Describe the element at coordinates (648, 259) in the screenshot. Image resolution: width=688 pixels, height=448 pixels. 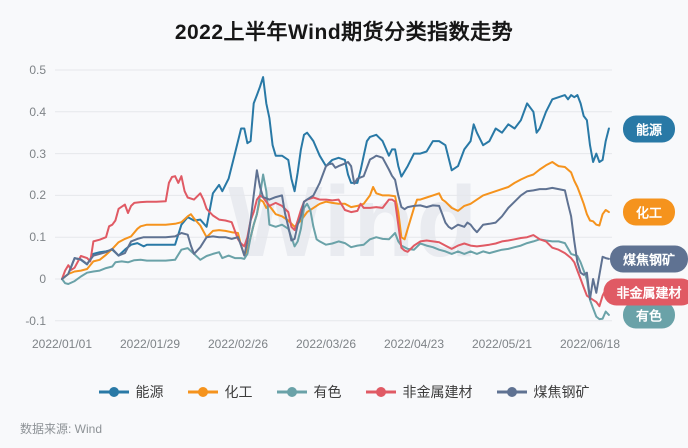
I see `end-label-pill-coal-steel: 煤焦钢矿` at that location.